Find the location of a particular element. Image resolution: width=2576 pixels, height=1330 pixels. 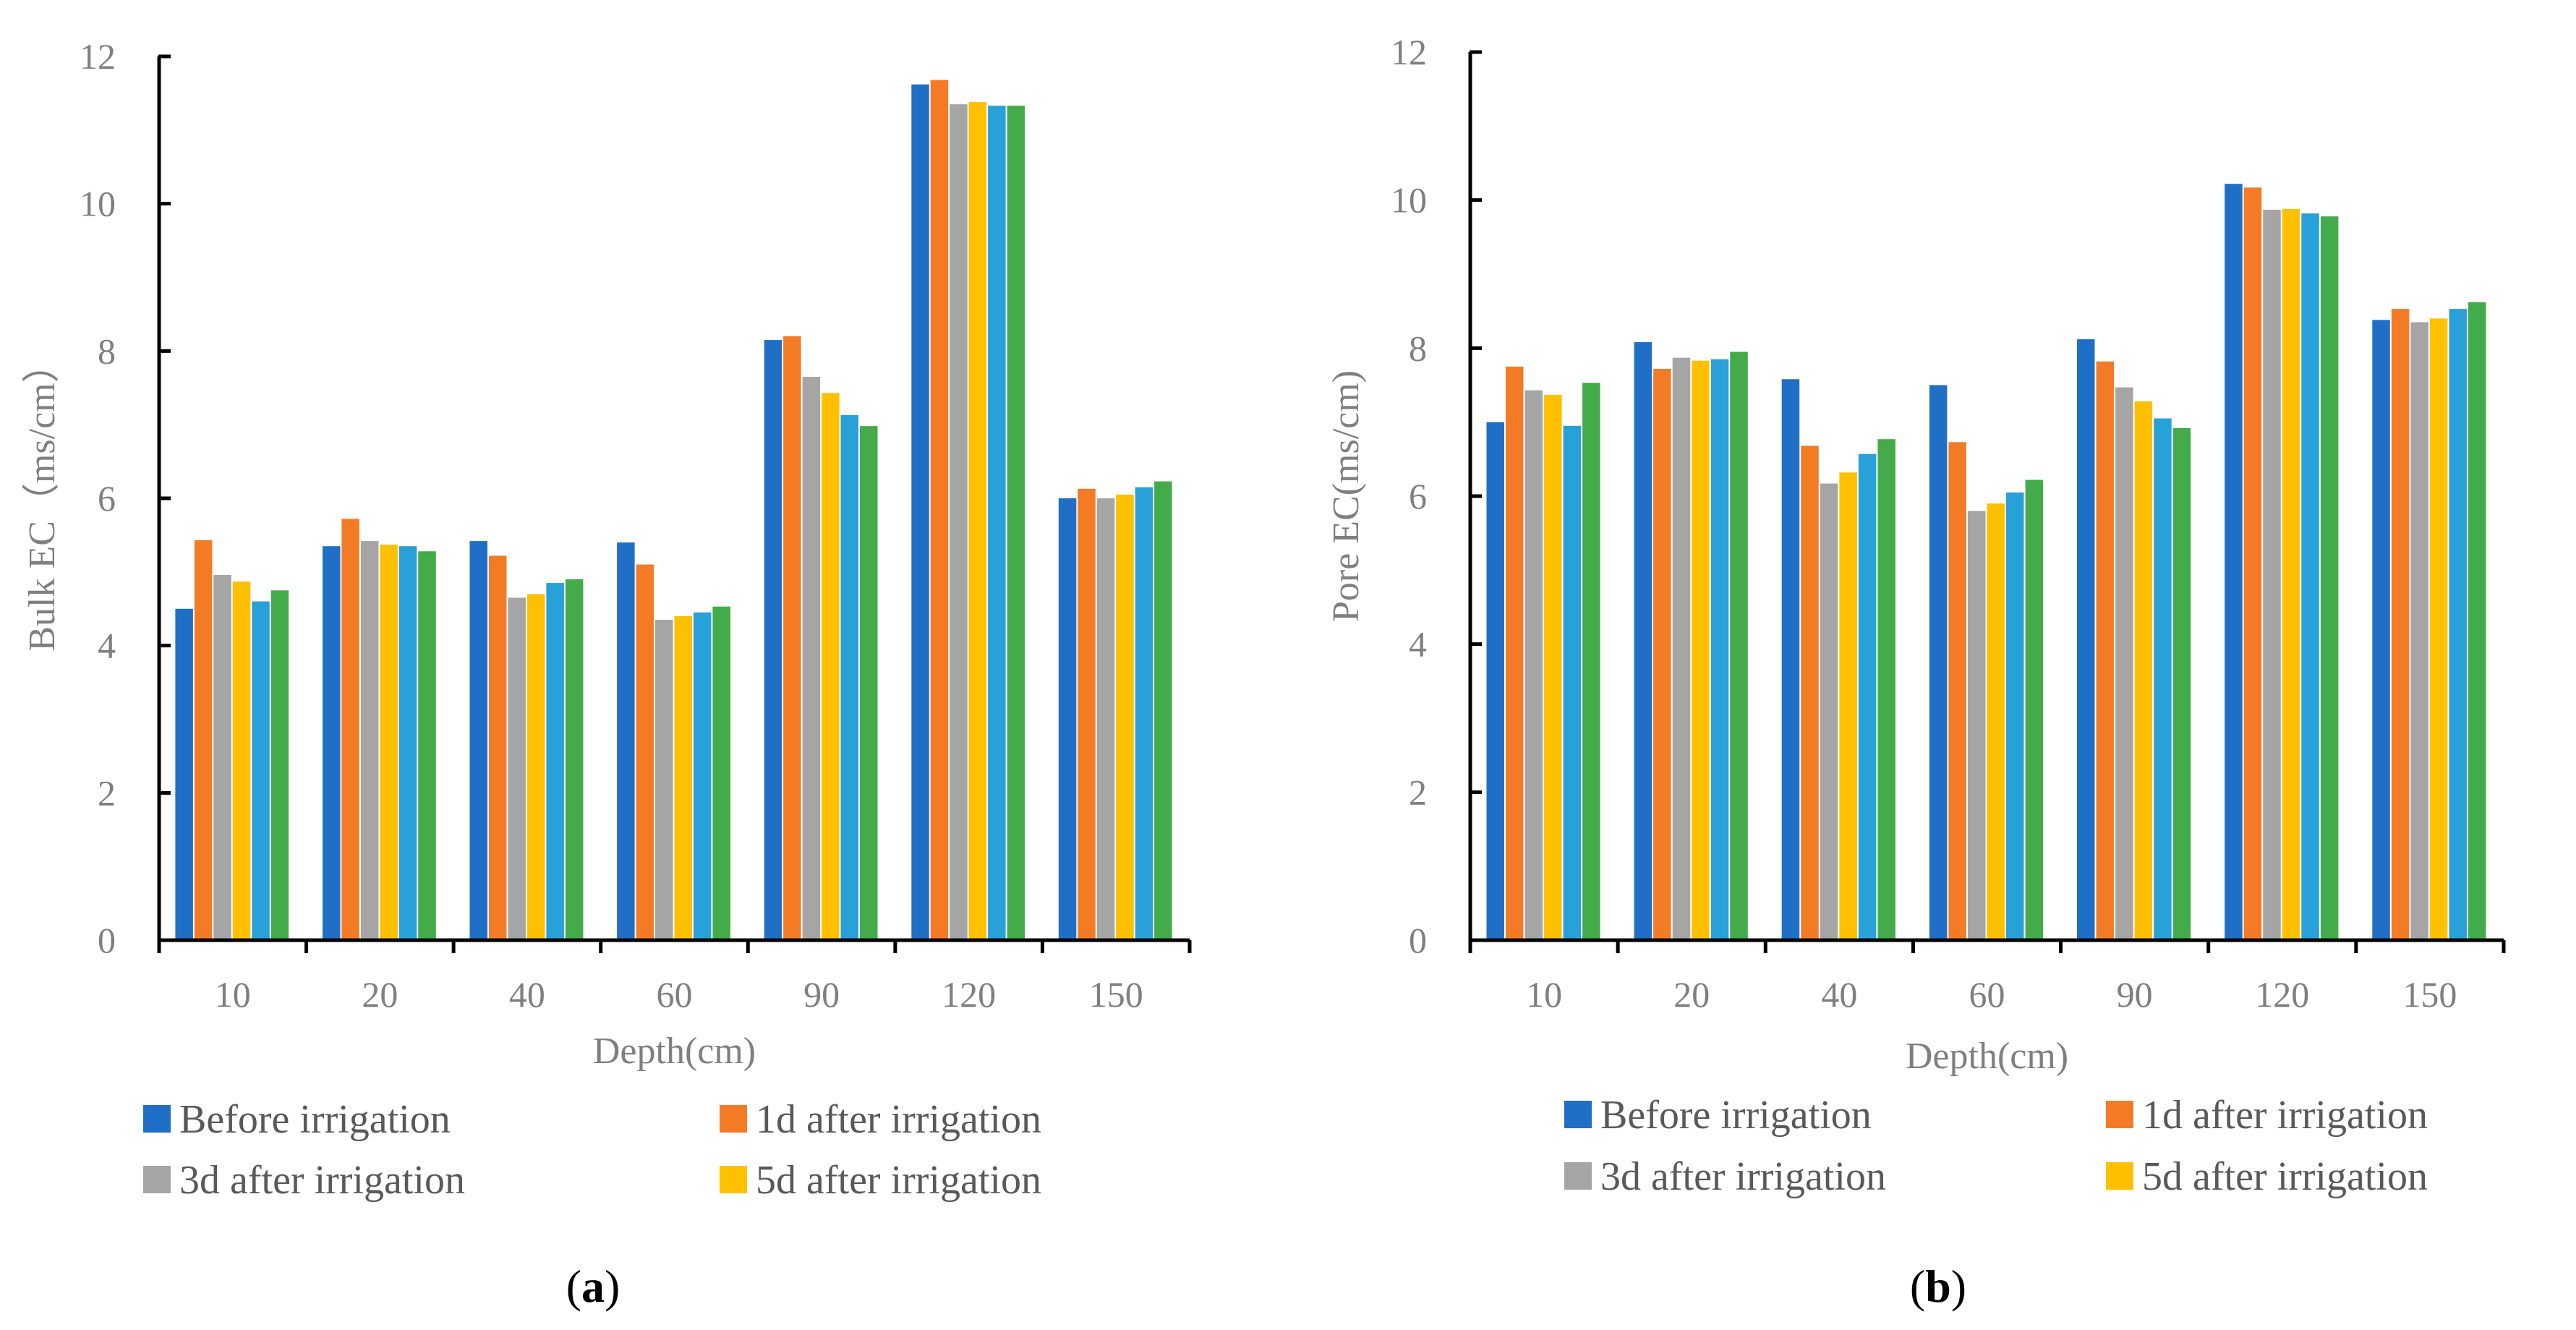

panel-label: (b) is located at coordinates (1938, 1286).